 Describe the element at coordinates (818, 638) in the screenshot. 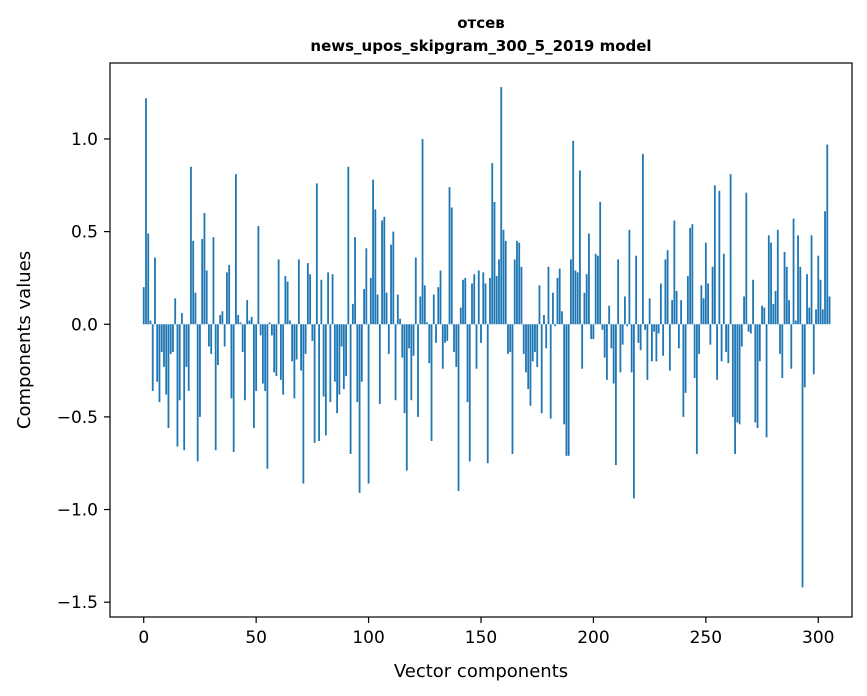

I see `x-tick-label: 300` at that location.